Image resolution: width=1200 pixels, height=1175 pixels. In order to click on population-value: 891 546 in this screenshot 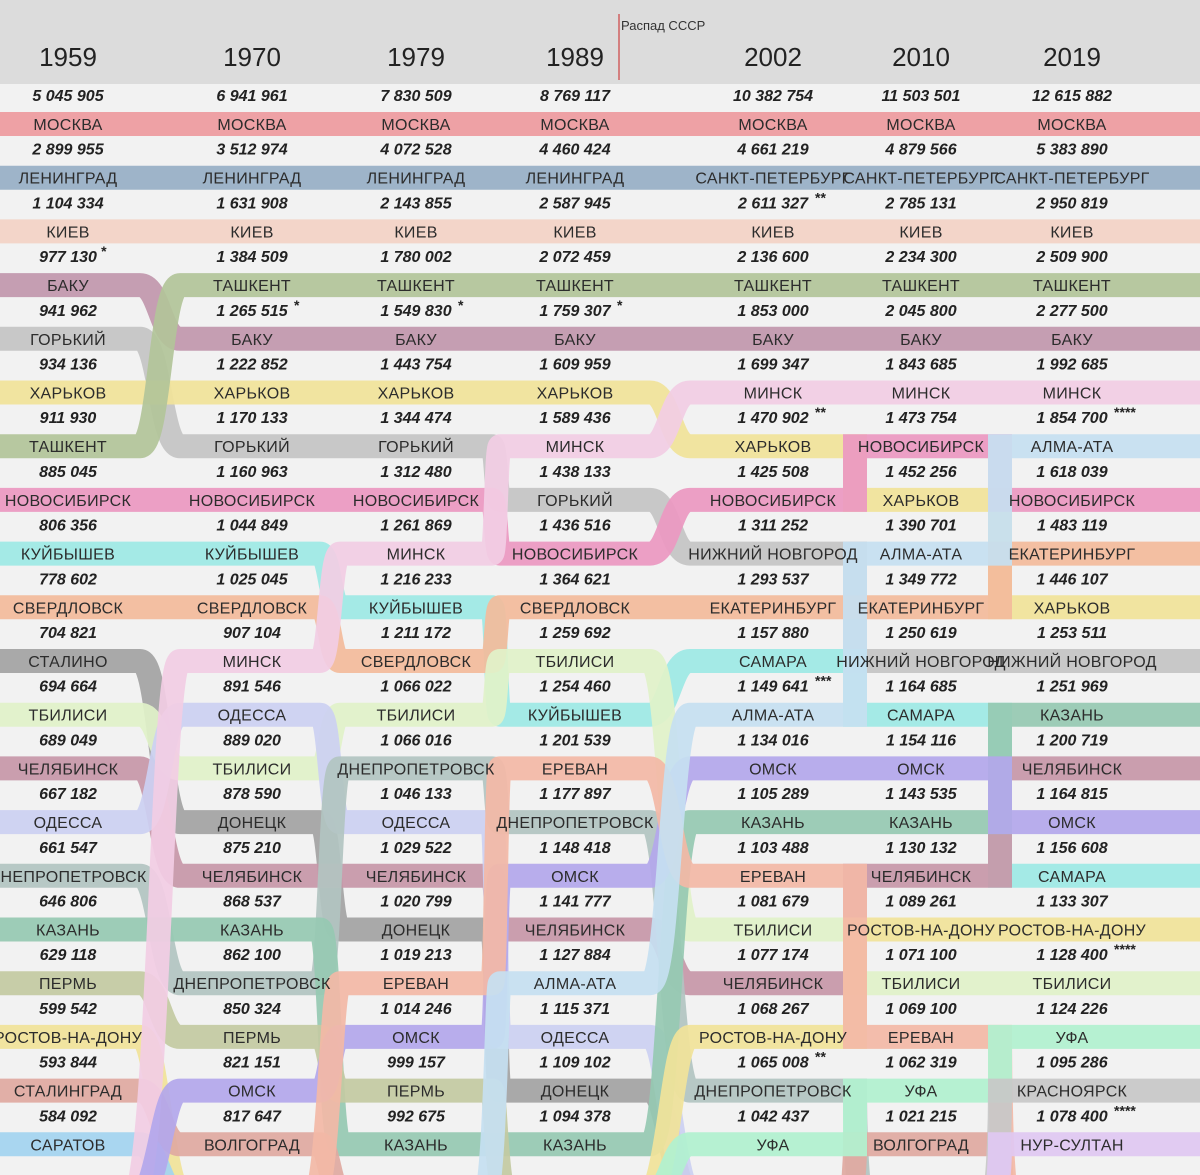, I will do `click(252, 687)`.